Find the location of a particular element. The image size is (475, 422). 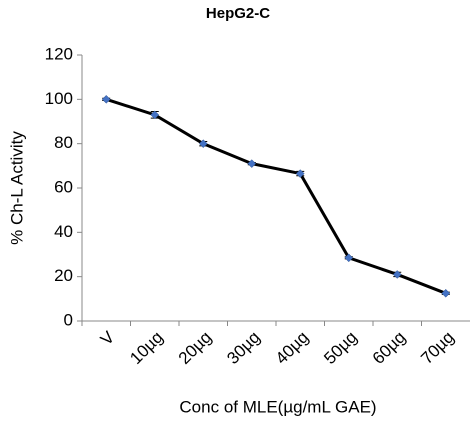

y-tick-label: 20 is located at coordinates (63, 275).